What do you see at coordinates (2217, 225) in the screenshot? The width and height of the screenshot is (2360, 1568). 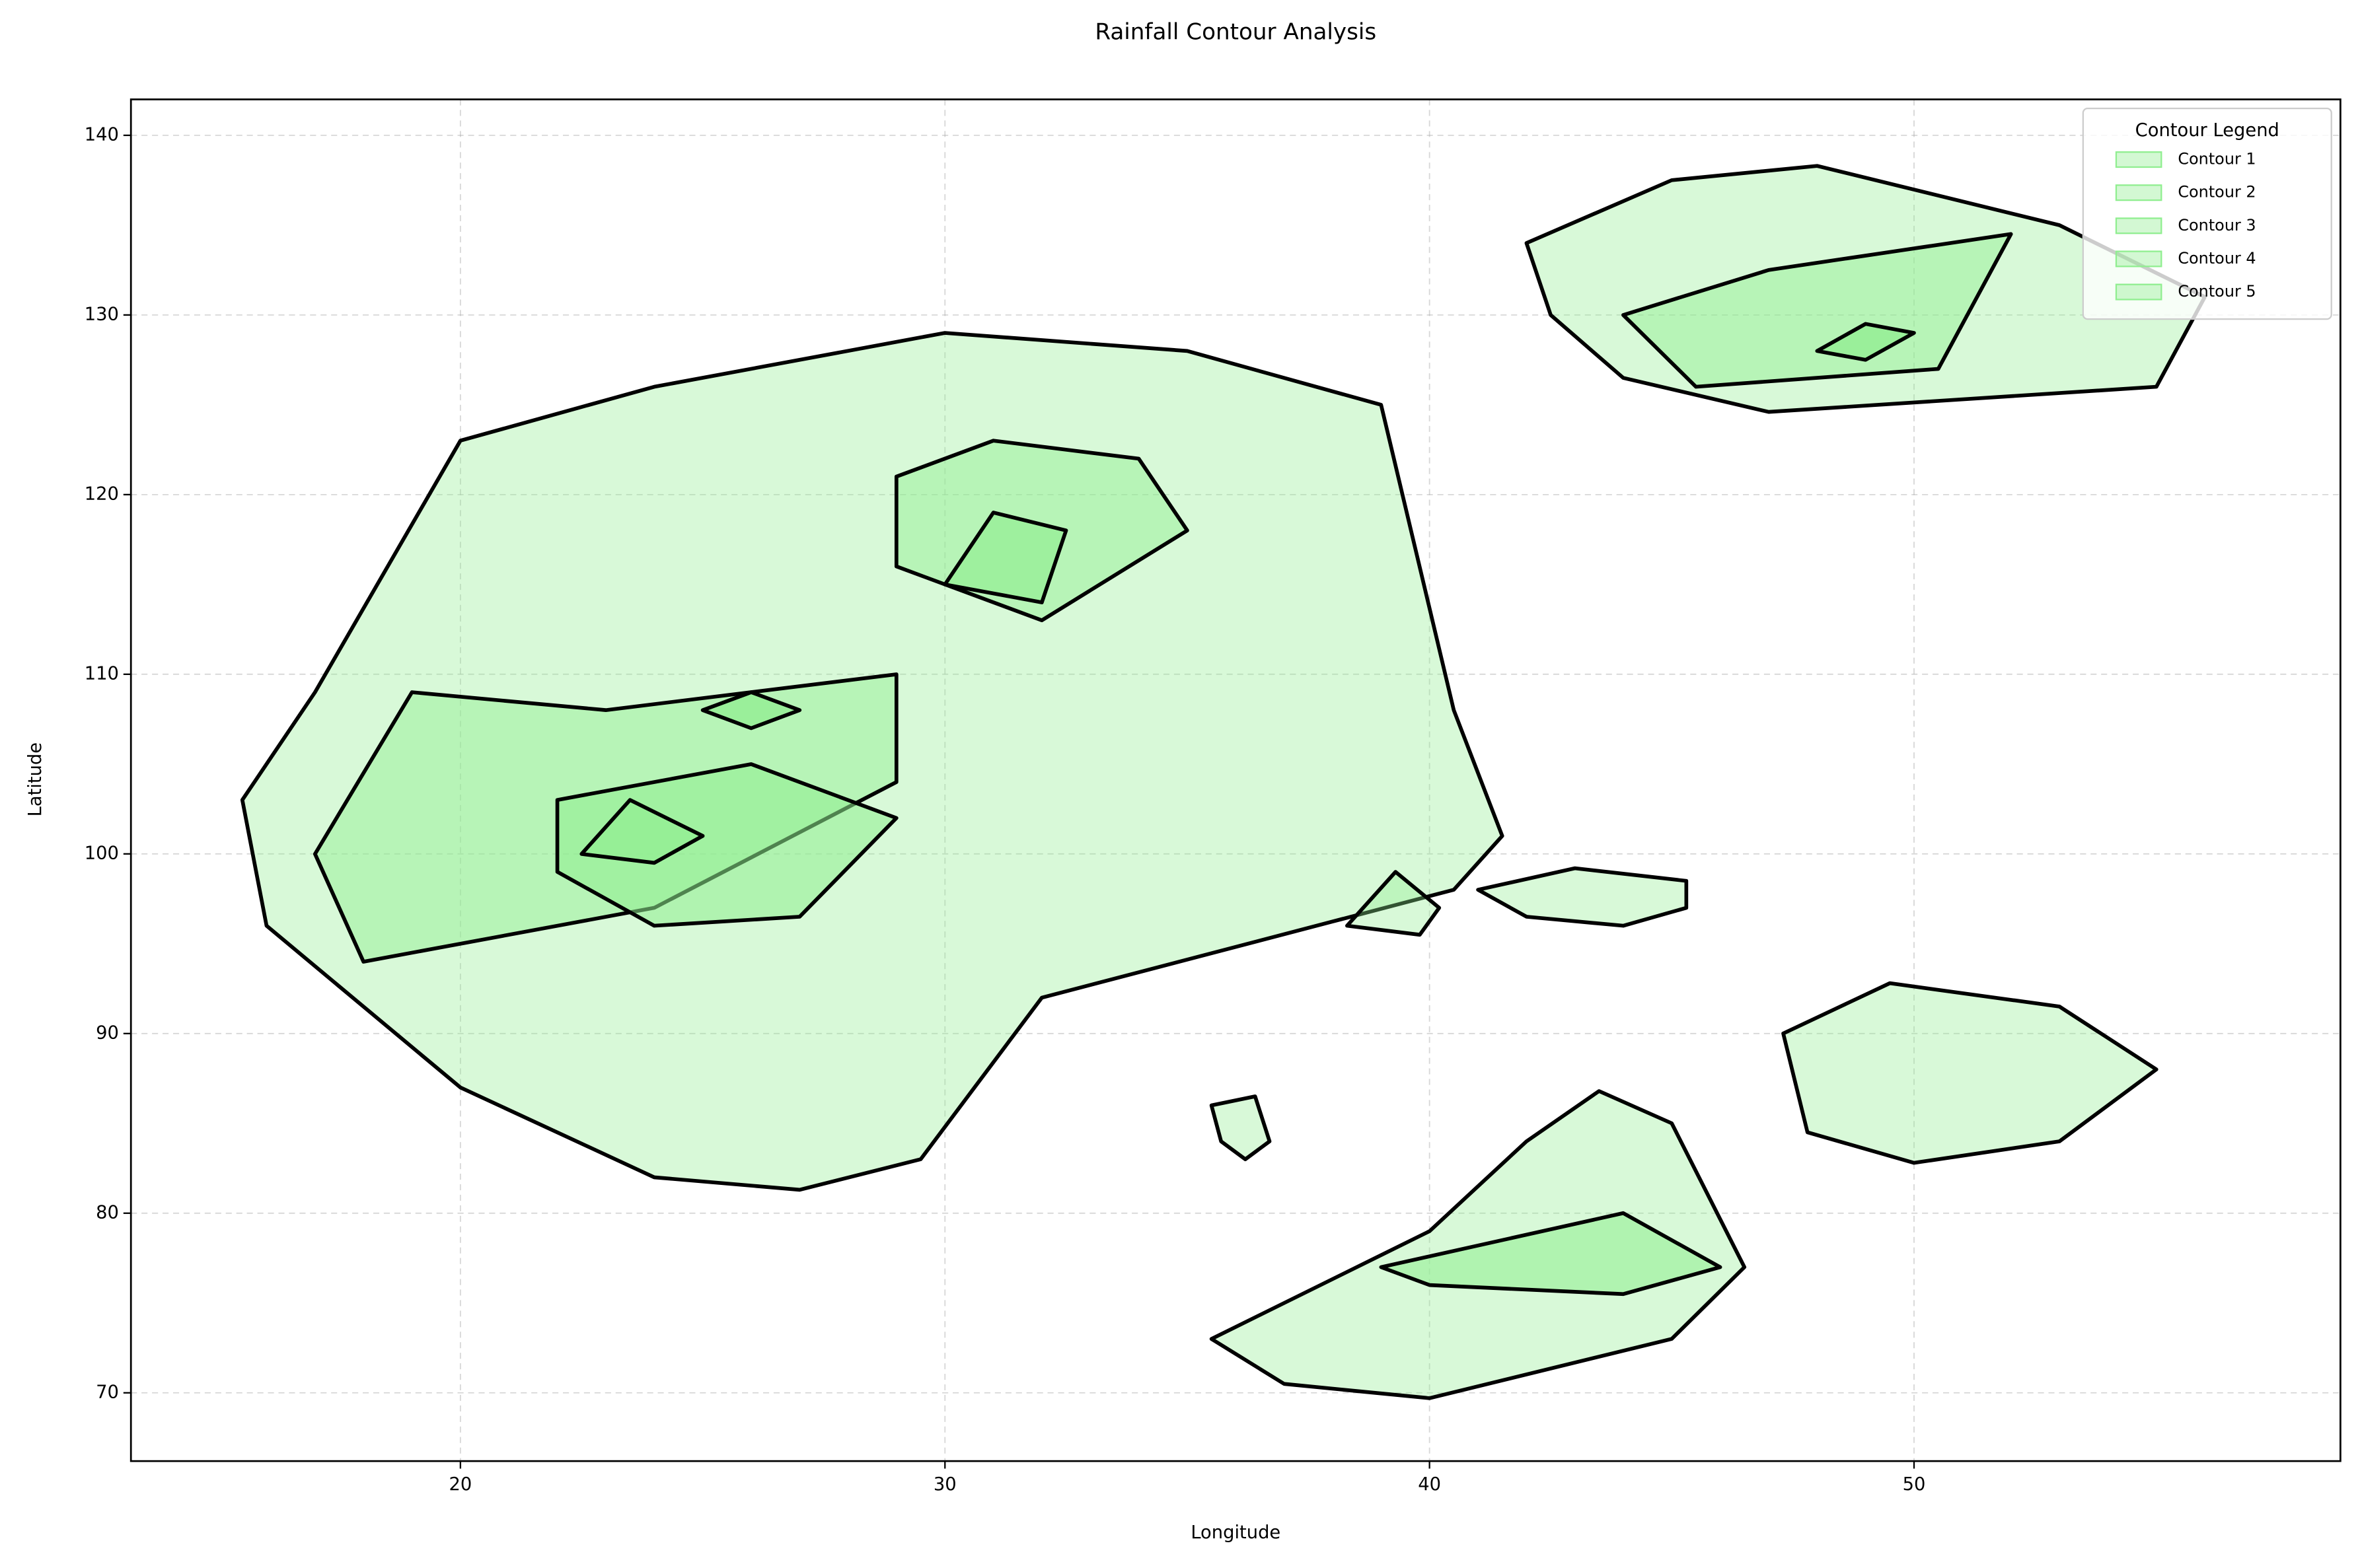 I see `legend-label: Contour 3` at bounding box center [2217, 225].